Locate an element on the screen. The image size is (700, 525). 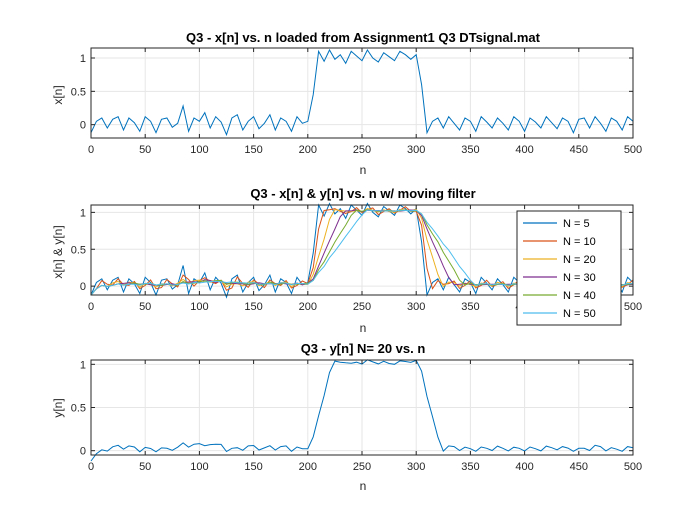
legend-label: N = 40 is located at coordinates (579, 296).